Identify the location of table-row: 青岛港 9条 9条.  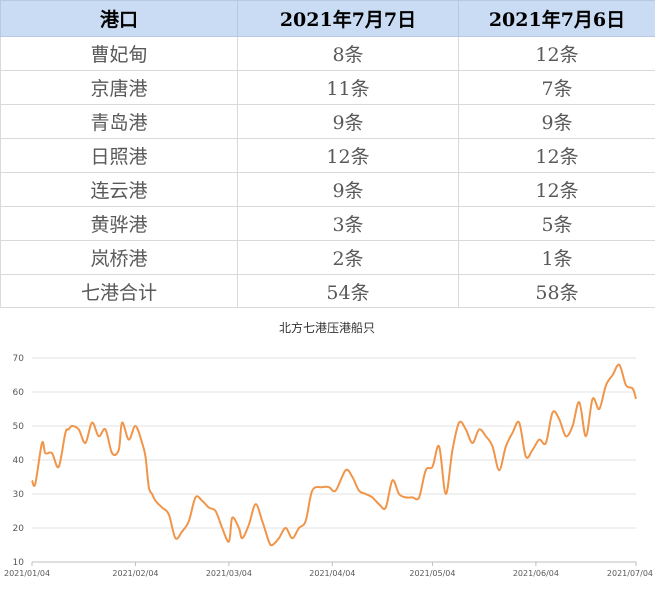
(327, 121).